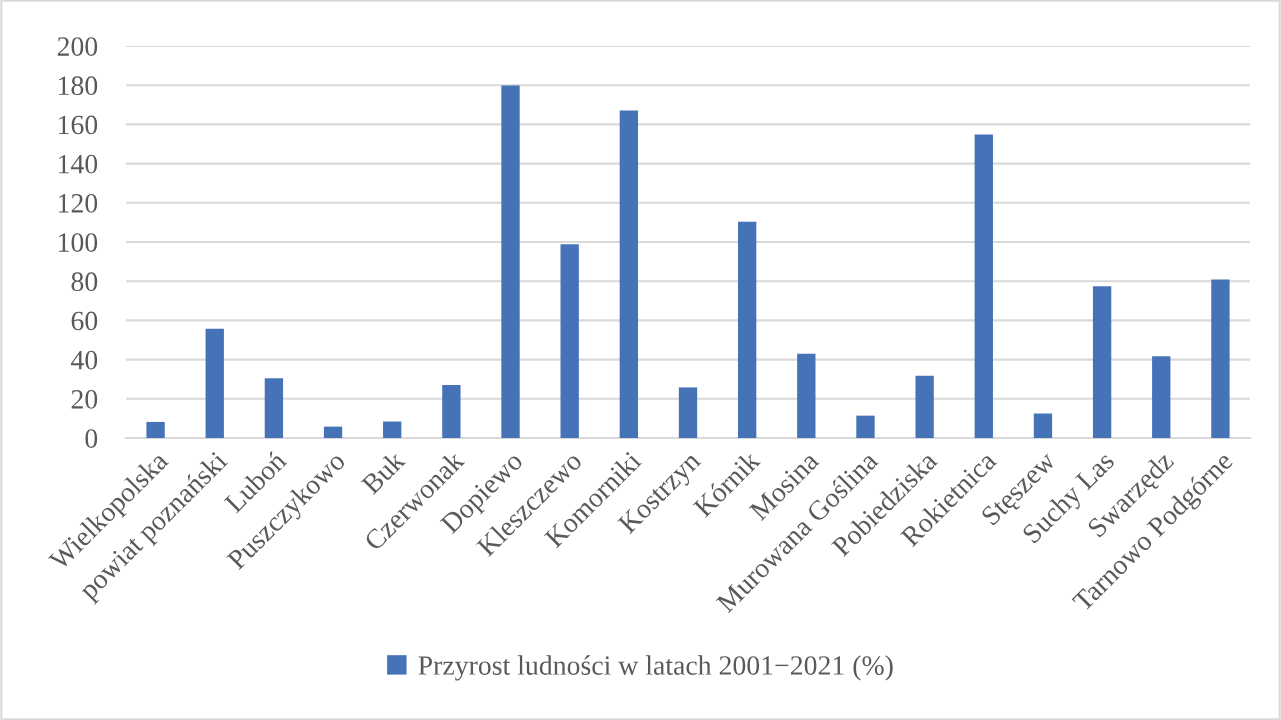  What do you see at coordinates (78, 242) in the screenshot?
I see `y-tick-label: 100` at bounding box center [78, 242].